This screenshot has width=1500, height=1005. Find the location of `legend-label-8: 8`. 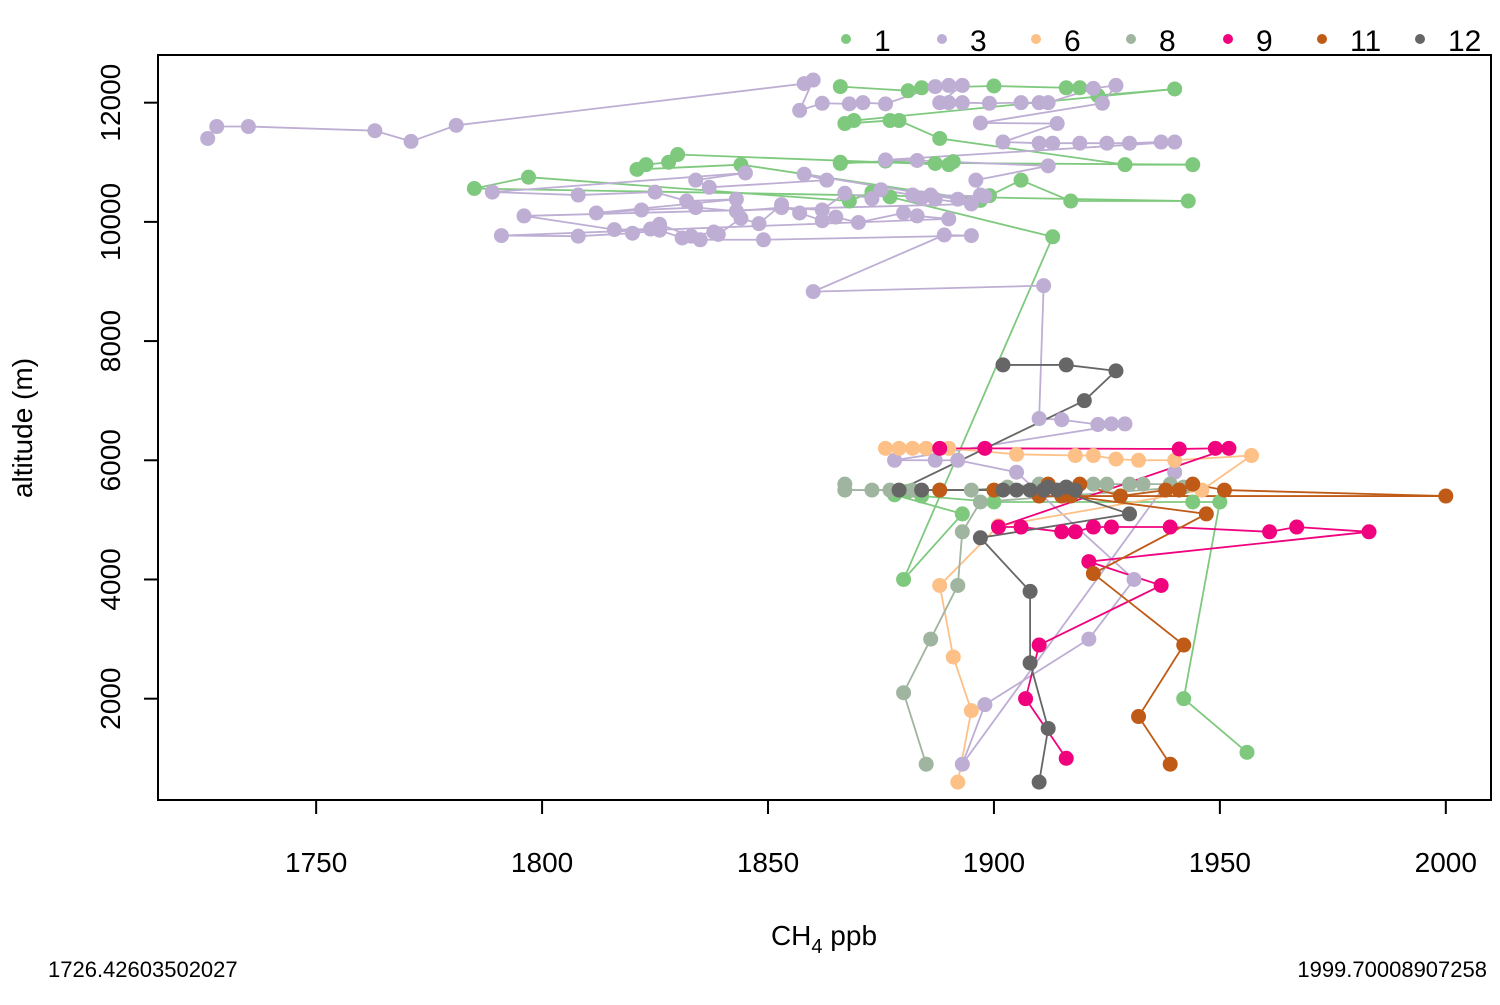

legend-label-8: 8 is located at coordinates (1167, 41).